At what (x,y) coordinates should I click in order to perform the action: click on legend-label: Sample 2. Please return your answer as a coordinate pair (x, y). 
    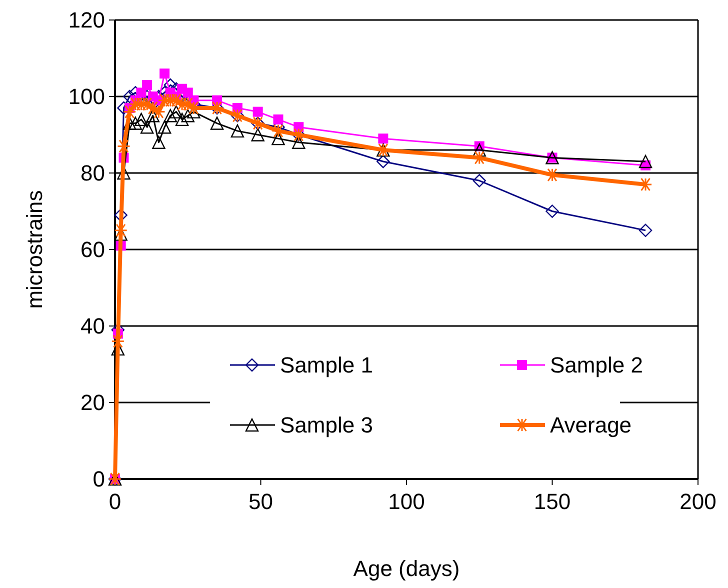
    Looking at the image, I should click on (596, 365).